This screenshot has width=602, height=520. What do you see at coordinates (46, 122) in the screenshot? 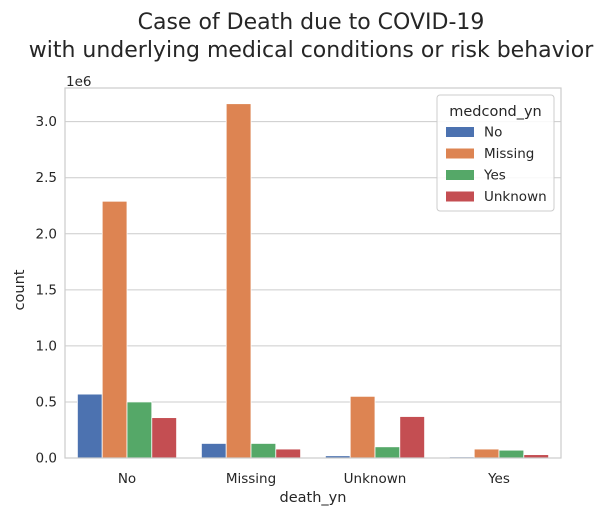
I see `y-tick-label: 3.0` at bounding box center [46, 122].